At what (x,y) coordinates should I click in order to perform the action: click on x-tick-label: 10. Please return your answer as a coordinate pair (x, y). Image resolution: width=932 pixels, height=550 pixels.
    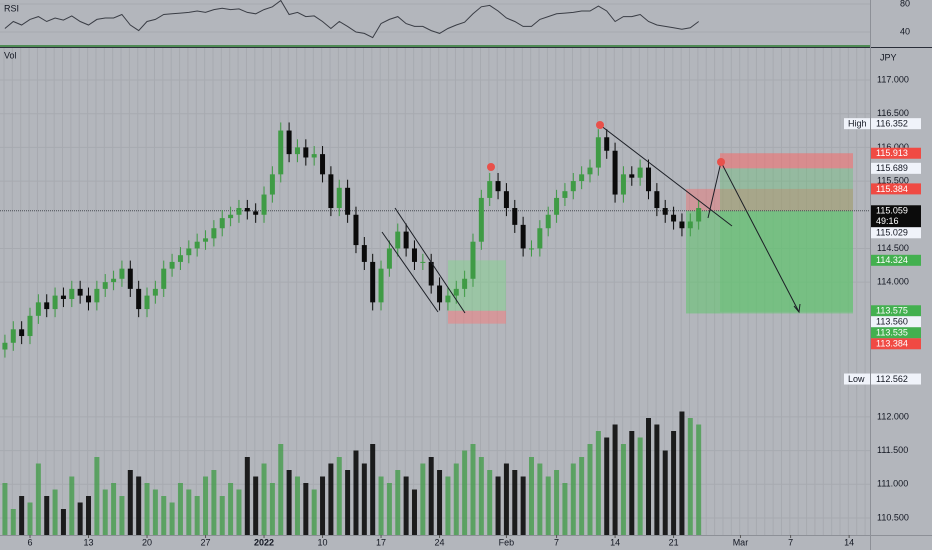
    Looking at the image, I should click on (323, 542).